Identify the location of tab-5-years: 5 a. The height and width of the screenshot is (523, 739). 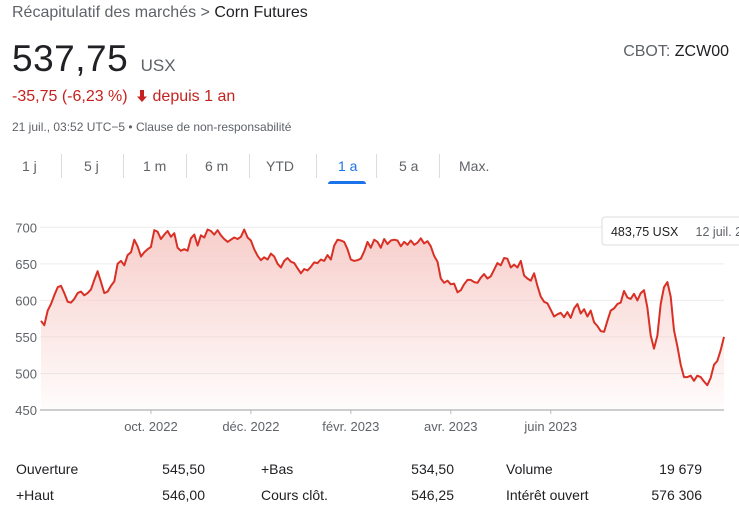
(409, 166).